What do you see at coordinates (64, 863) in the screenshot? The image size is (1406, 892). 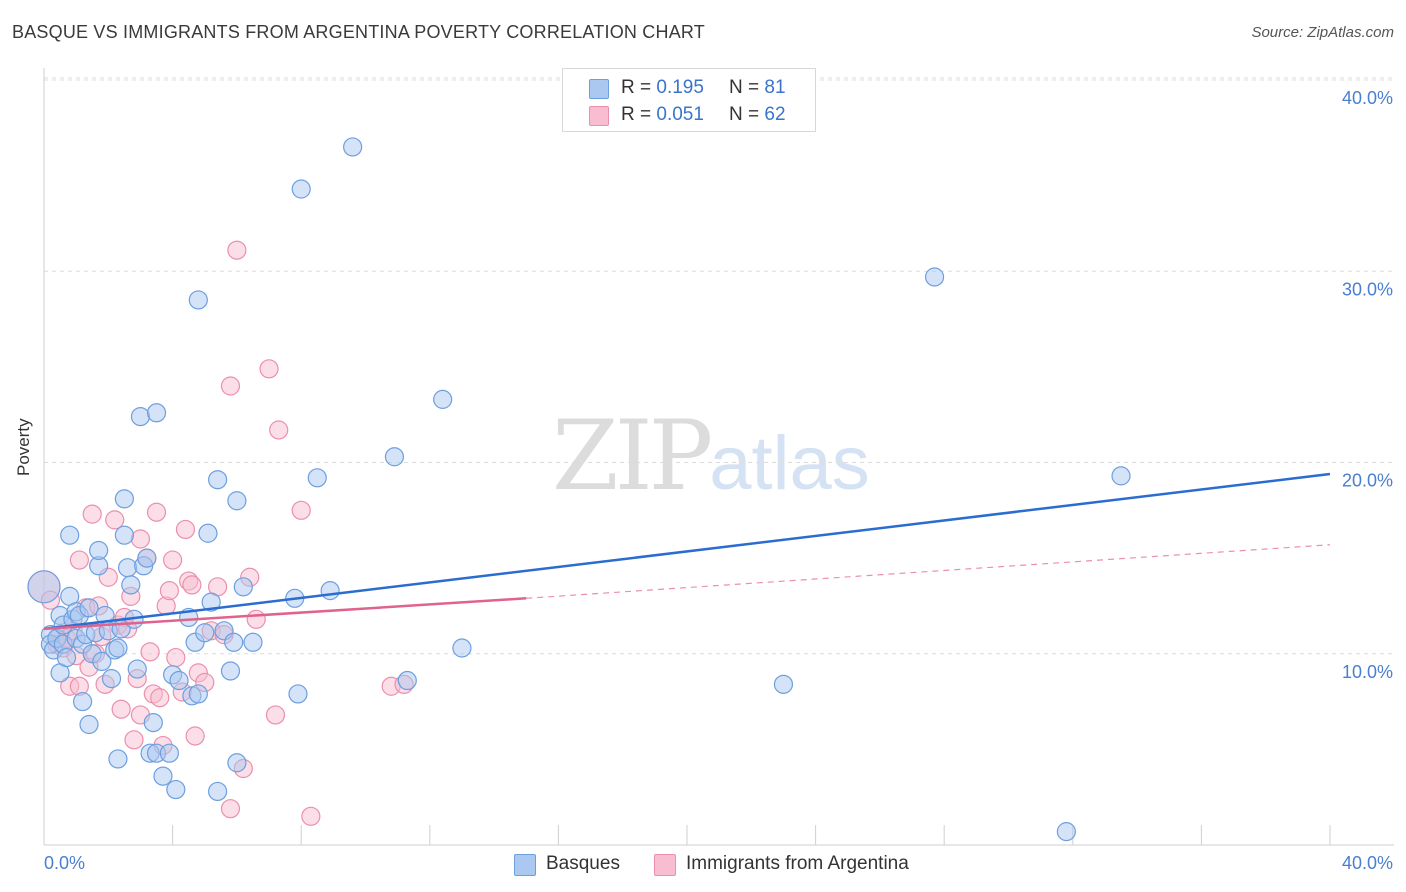 I see `x-tick-label: 0.0%` at bounding box center [64, 863].